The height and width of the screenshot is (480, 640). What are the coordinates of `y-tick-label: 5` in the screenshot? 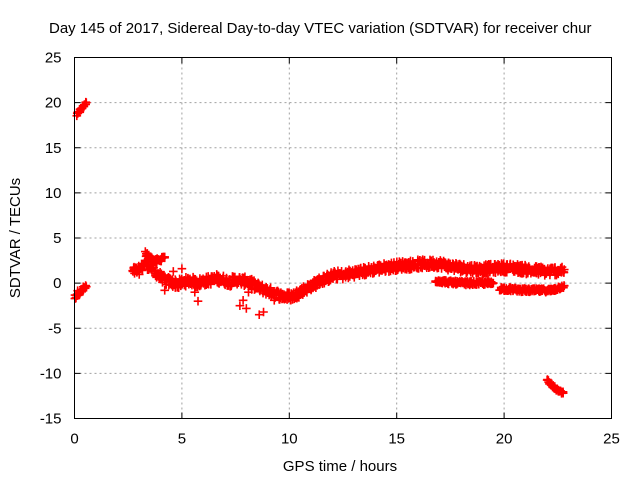 It's located at (57, 238).